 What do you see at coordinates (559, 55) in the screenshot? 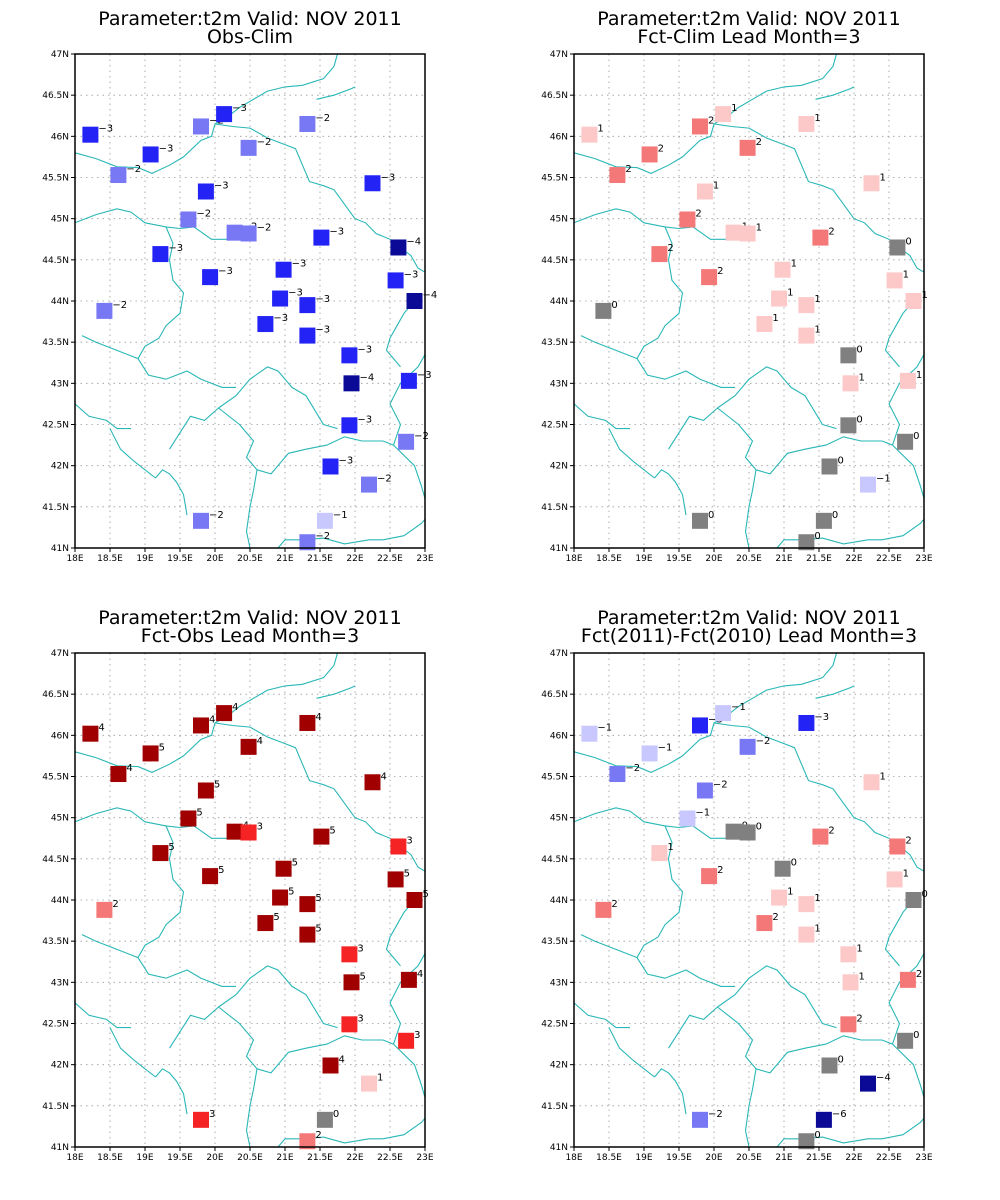
I see `lat-tick-label: 47N` at bounding box center [559, 55].